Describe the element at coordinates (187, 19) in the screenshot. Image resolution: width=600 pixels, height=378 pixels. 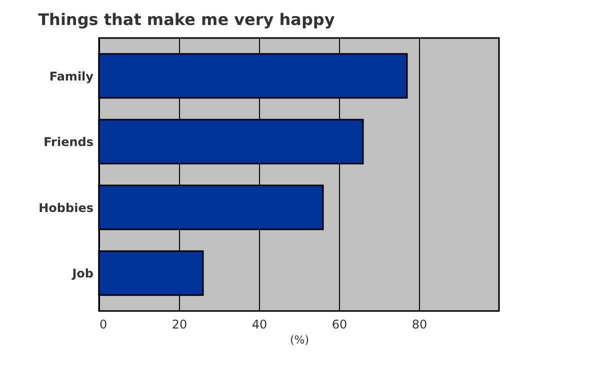
I see `chart-title: Things that make me very happy` at that location.